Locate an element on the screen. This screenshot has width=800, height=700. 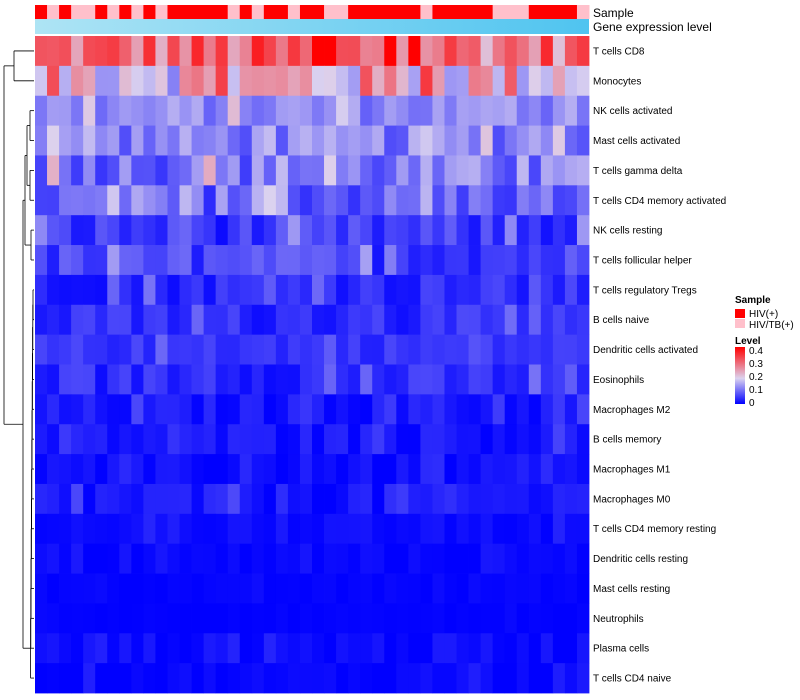
row-label: Dendritic cells activated is located at coordinates (645, 350).